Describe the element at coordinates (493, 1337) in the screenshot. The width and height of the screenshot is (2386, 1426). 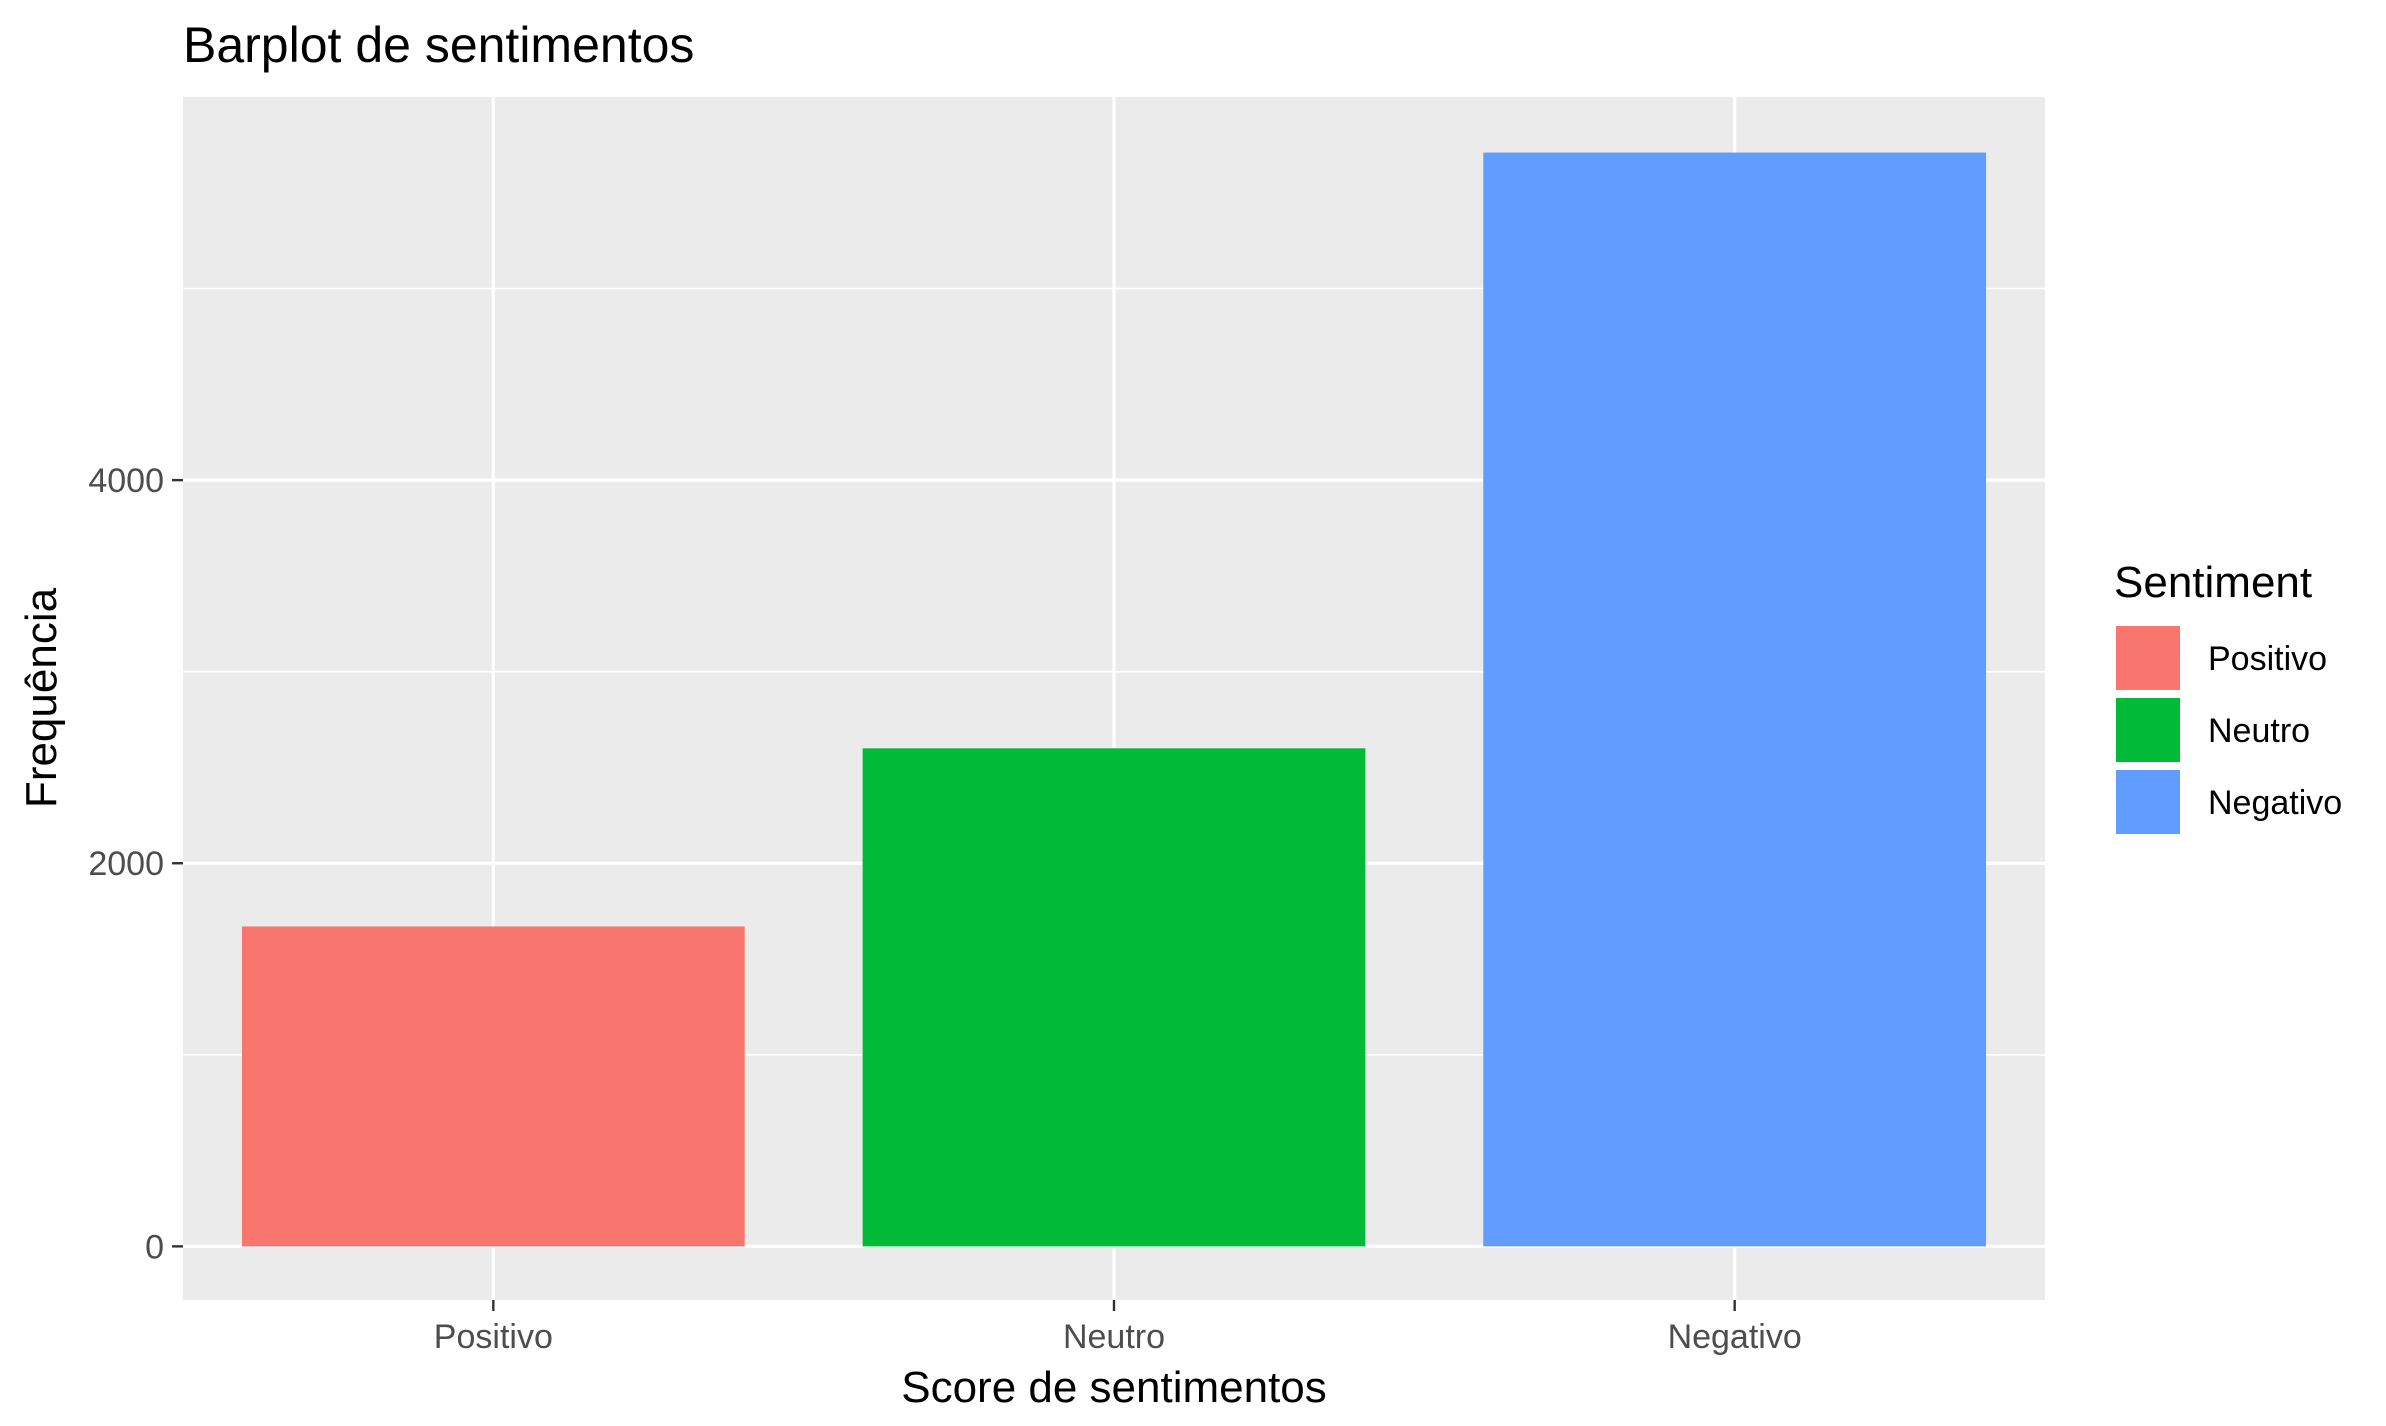
I see `x-tick-label: Positivo` at that location.